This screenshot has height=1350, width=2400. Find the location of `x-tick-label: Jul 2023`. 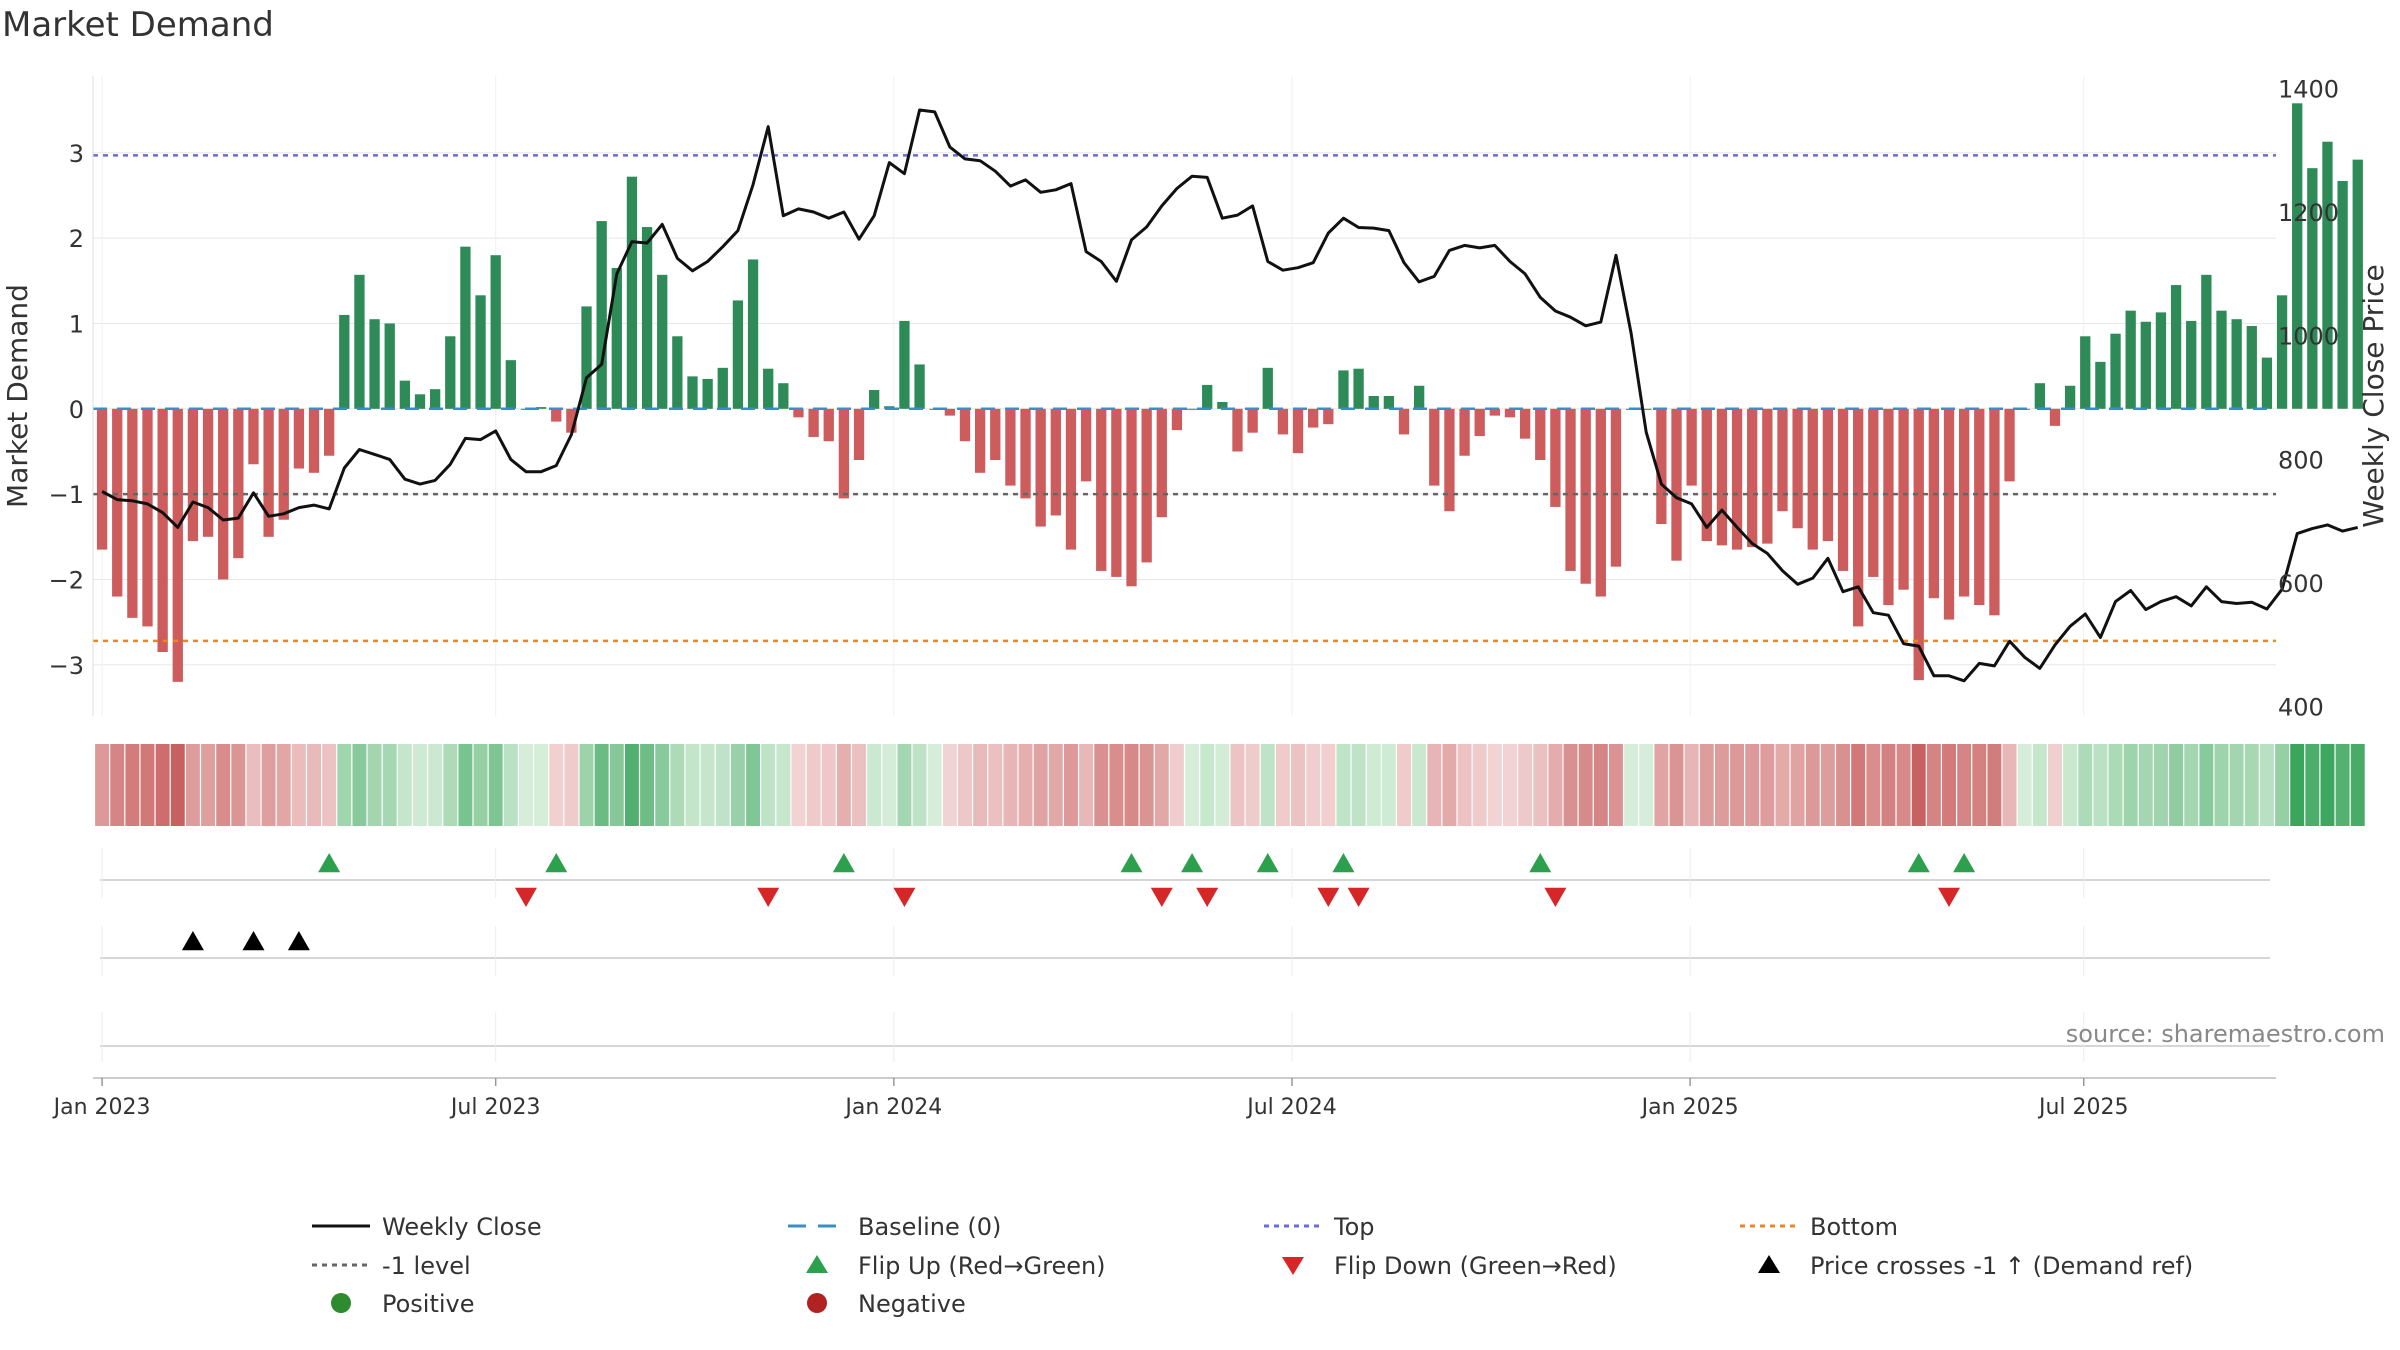

x-tick-label: Jul 2023 is located at coordinates (495, 1107).